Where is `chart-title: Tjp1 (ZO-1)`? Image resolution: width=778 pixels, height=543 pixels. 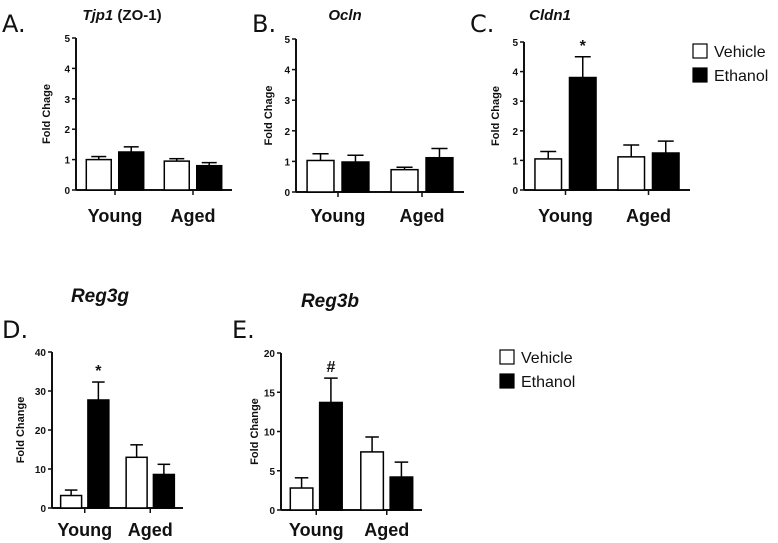
chart-title: Tjp1 (ZO-1) is located at coordinates (121, 15).